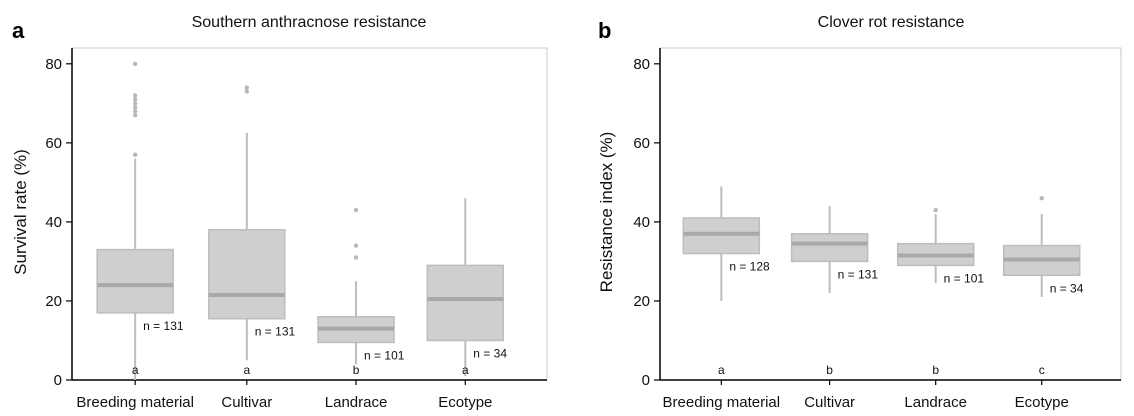 The height and width of the screenshot is (416, 1134). What do you see at coordinates (20, 212) in the screenshot?
I see `y-axis-title: Survival rate (%)` at bounding box center [20, 212].